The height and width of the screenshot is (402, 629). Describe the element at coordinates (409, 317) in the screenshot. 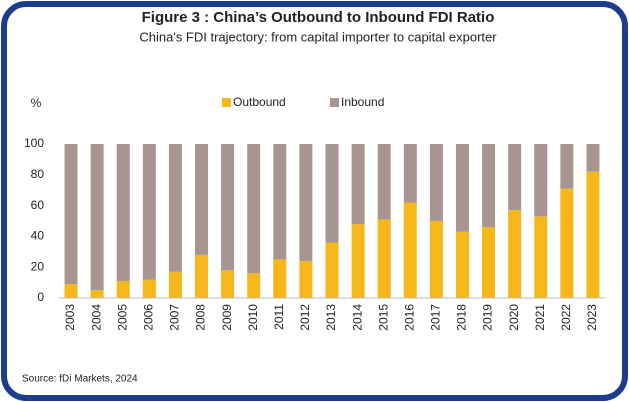

I see `x-tick-label: 2016` at that location.